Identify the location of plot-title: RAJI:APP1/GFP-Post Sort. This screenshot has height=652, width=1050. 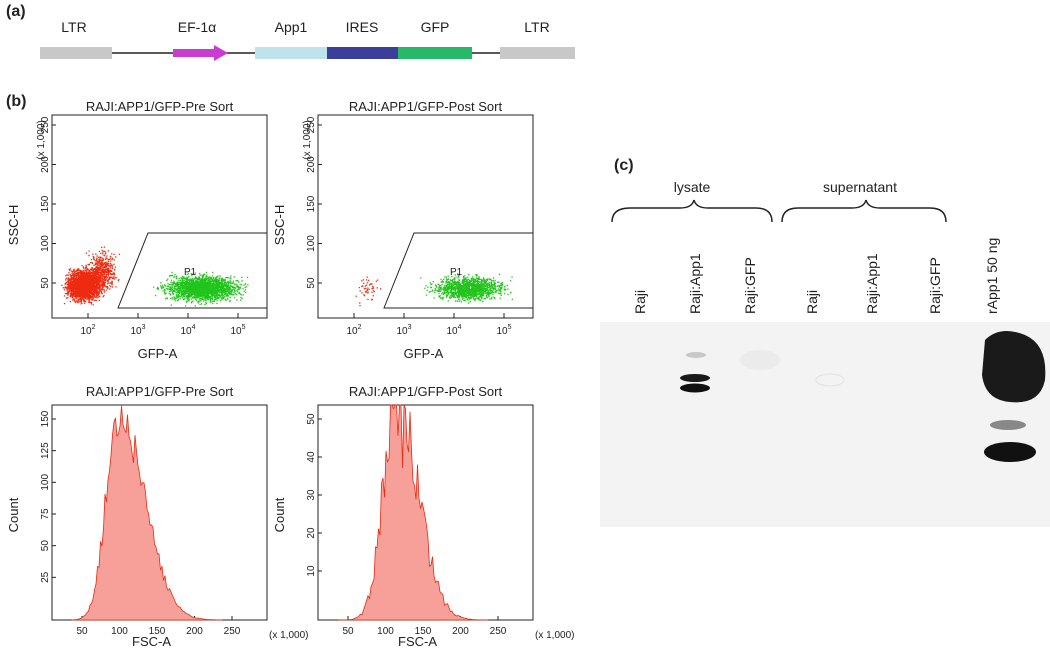
(426, 106).